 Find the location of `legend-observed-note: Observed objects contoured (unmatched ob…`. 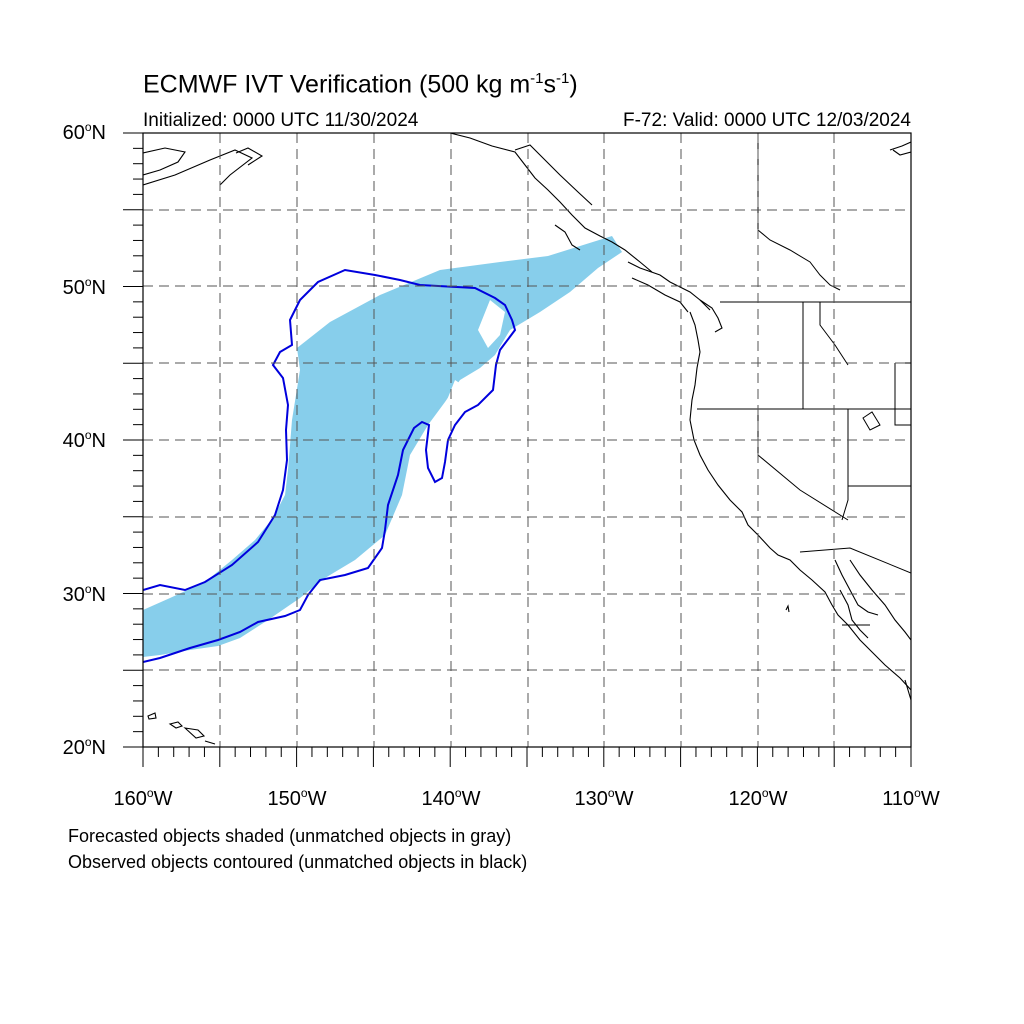

legend-observed-note: Observed objects contoured (unmatched ob… is located at coordinates (298, 862).